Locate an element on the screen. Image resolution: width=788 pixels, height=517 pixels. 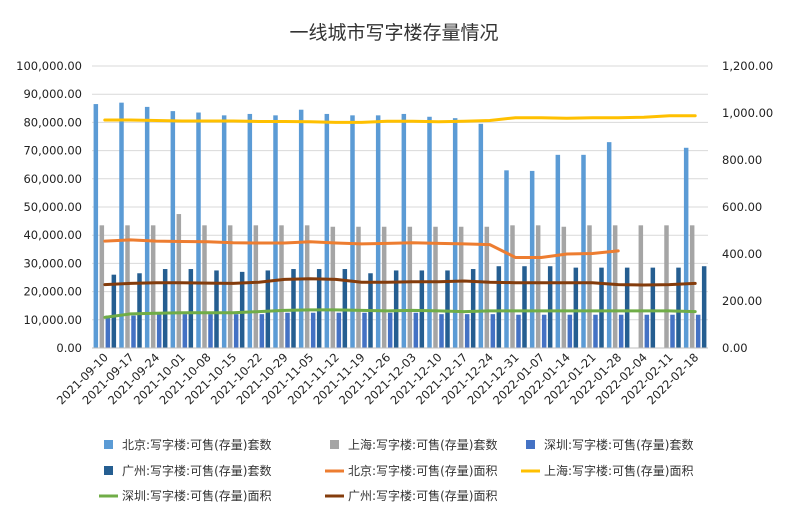
legend-label: 广州:写字楼:可售(存量)套数 is located at coordinates (196, 470).